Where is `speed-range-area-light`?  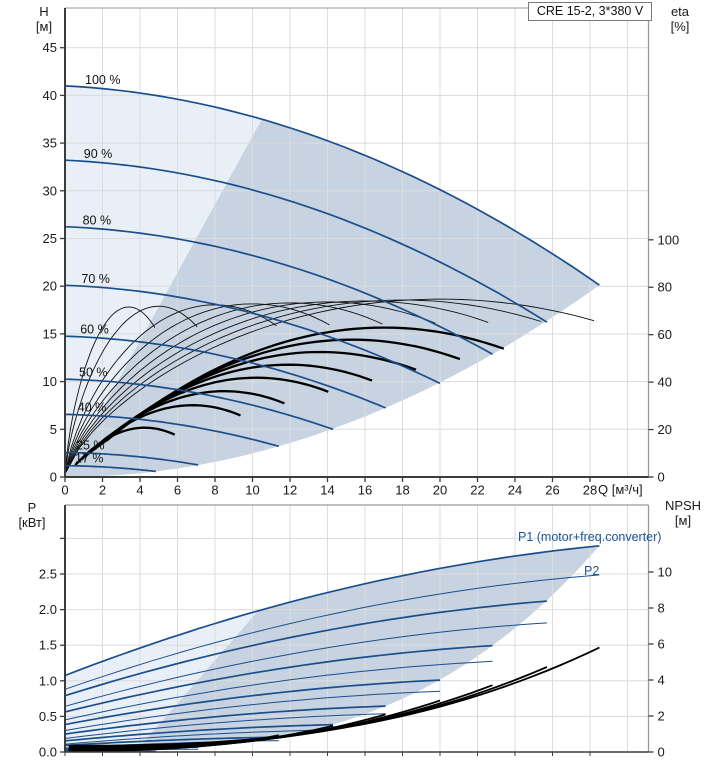 speed-range-area-light is located at coordinates (163, 281).